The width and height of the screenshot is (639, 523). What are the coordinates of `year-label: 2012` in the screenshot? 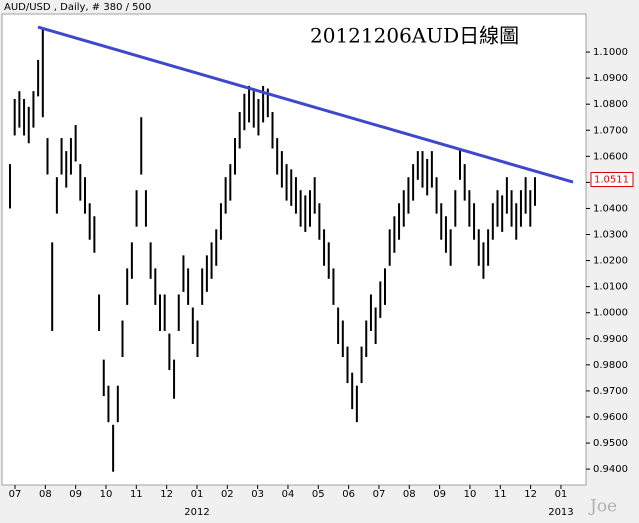 It's located at (196, 512).